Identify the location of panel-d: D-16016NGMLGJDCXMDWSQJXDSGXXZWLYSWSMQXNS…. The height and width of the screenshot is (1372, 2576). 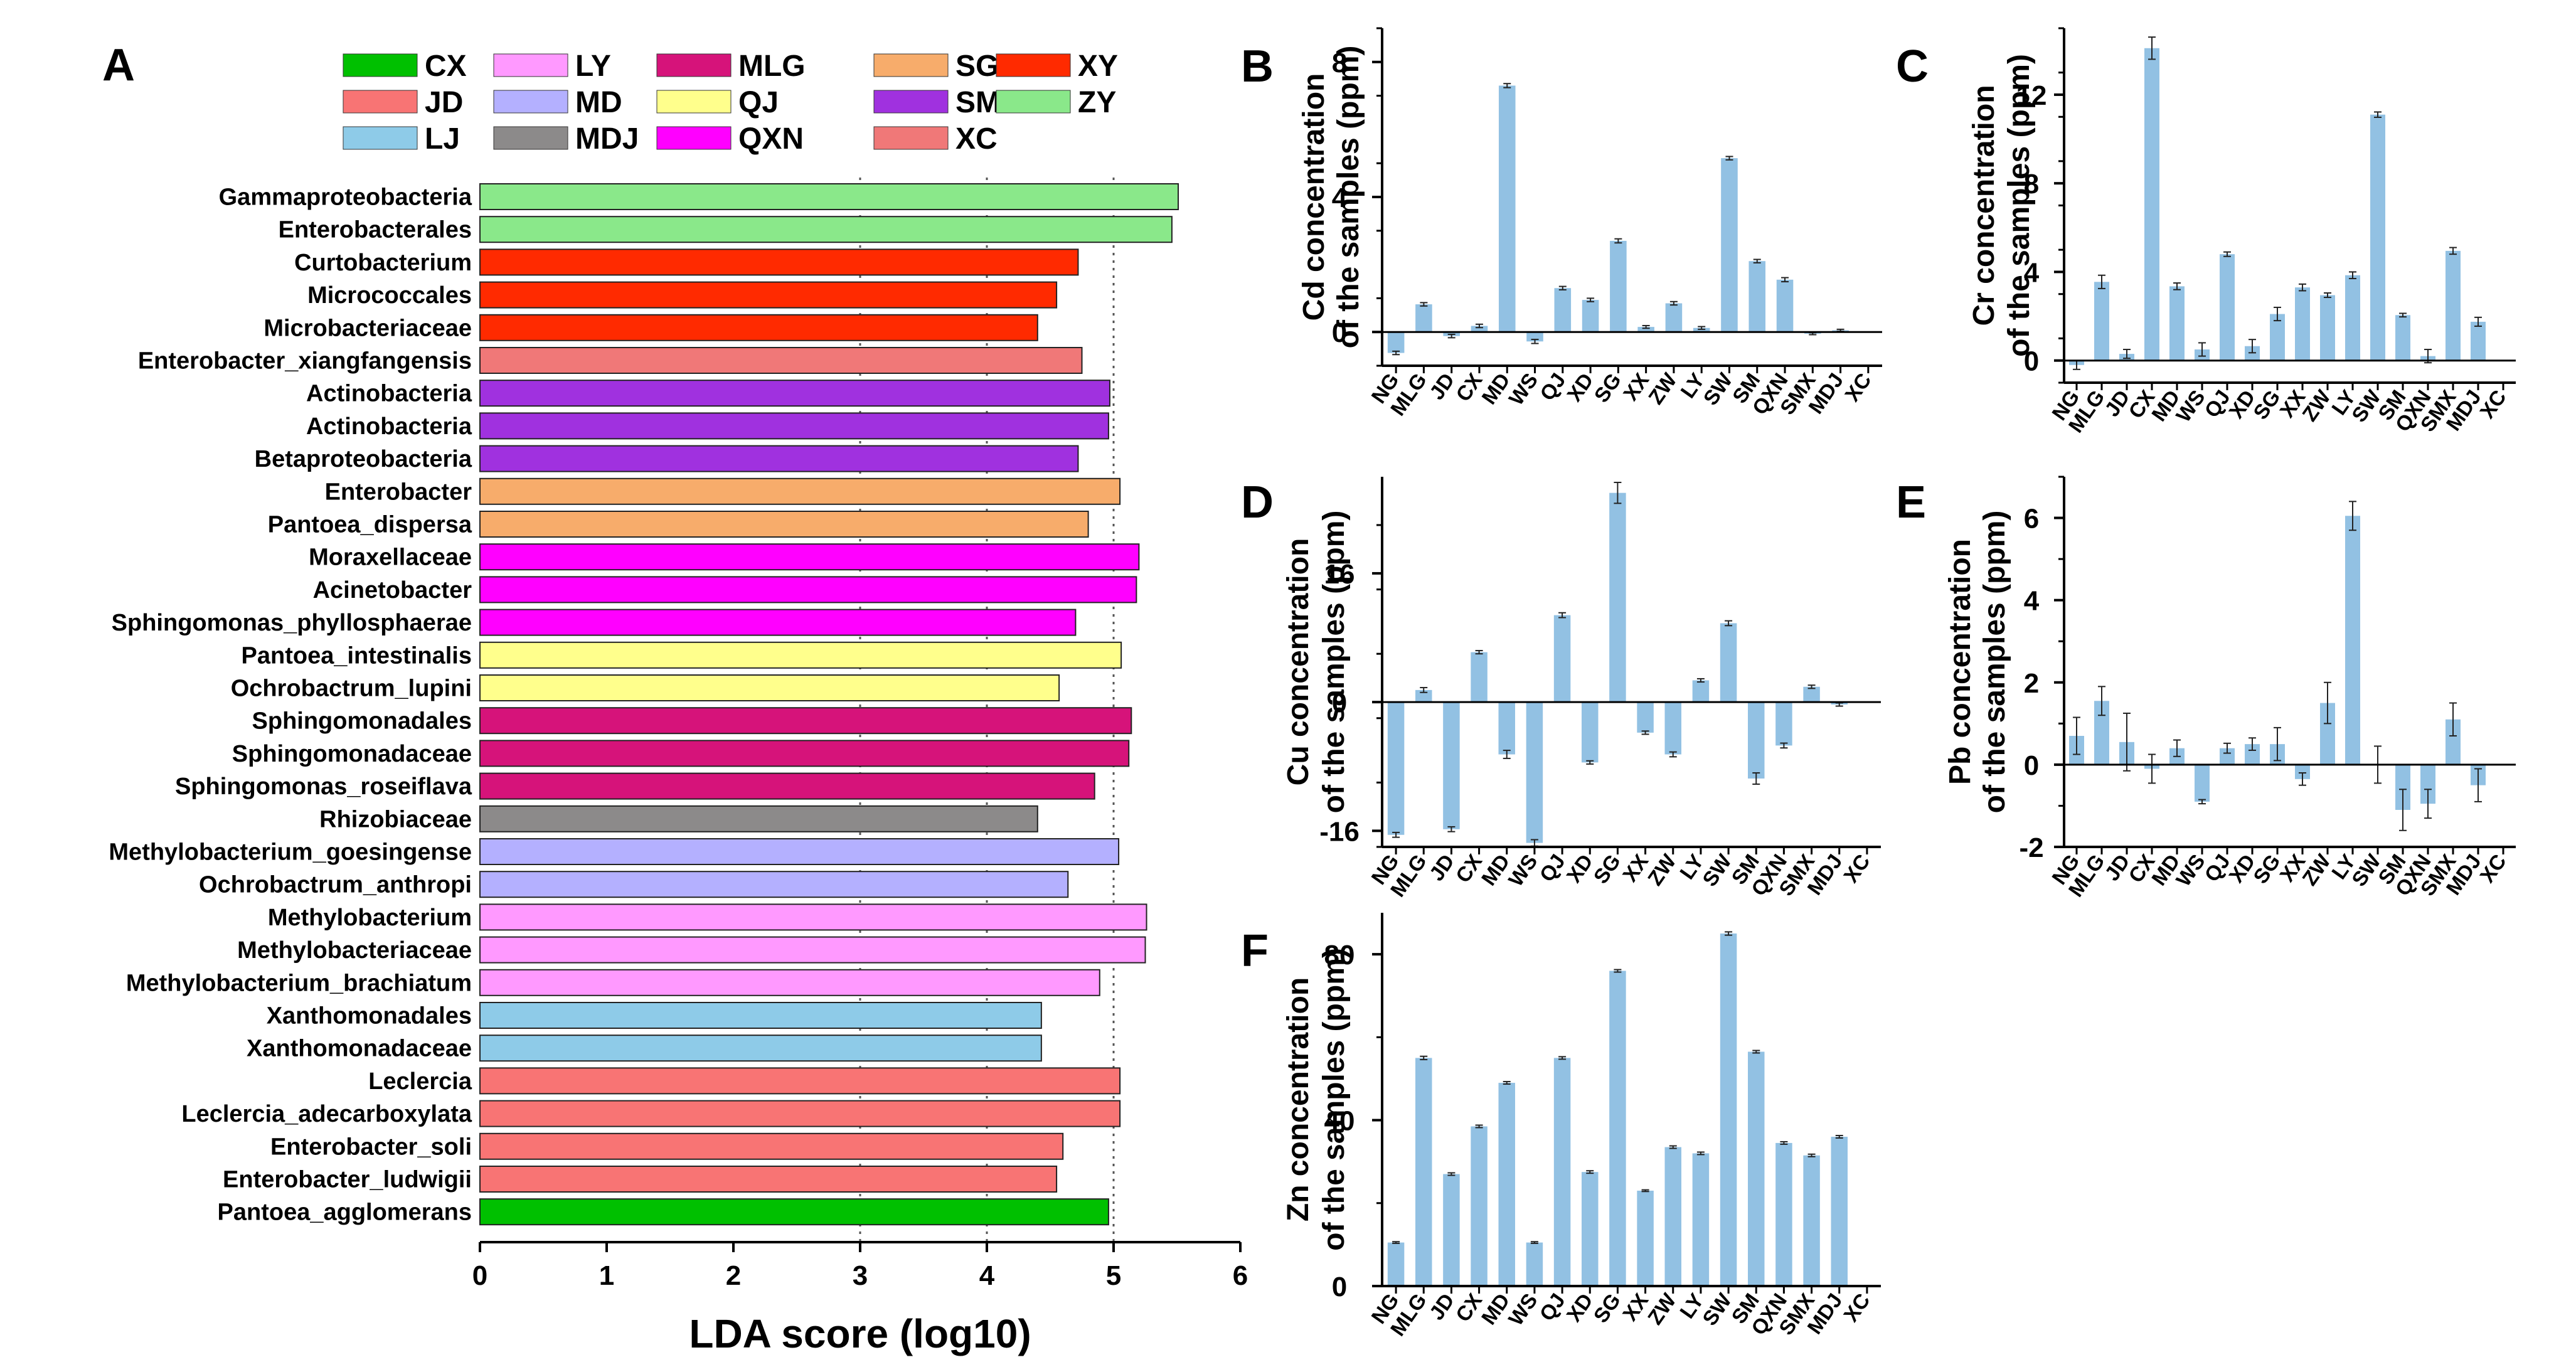
(1561, 689).